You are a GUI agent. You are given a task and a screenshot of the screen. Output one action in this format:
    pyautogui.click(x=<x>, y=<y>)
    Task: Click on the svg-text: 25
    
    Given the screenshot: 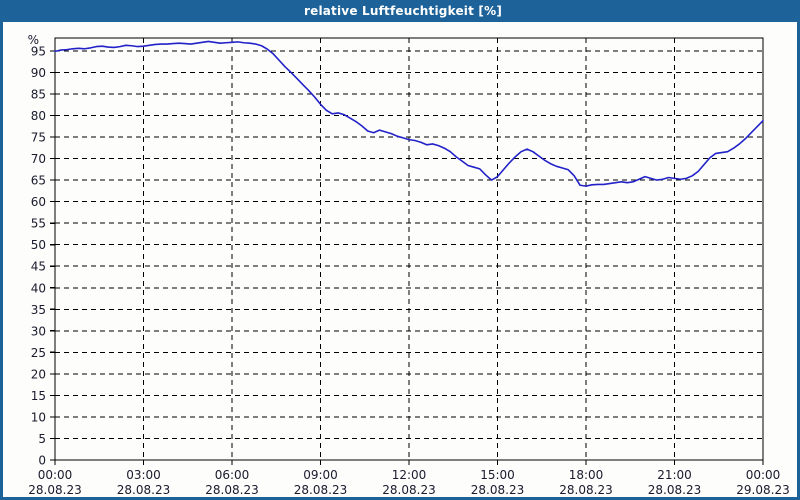 What is the action you would take?
    pyautogui.click(x=38, y=353)
    